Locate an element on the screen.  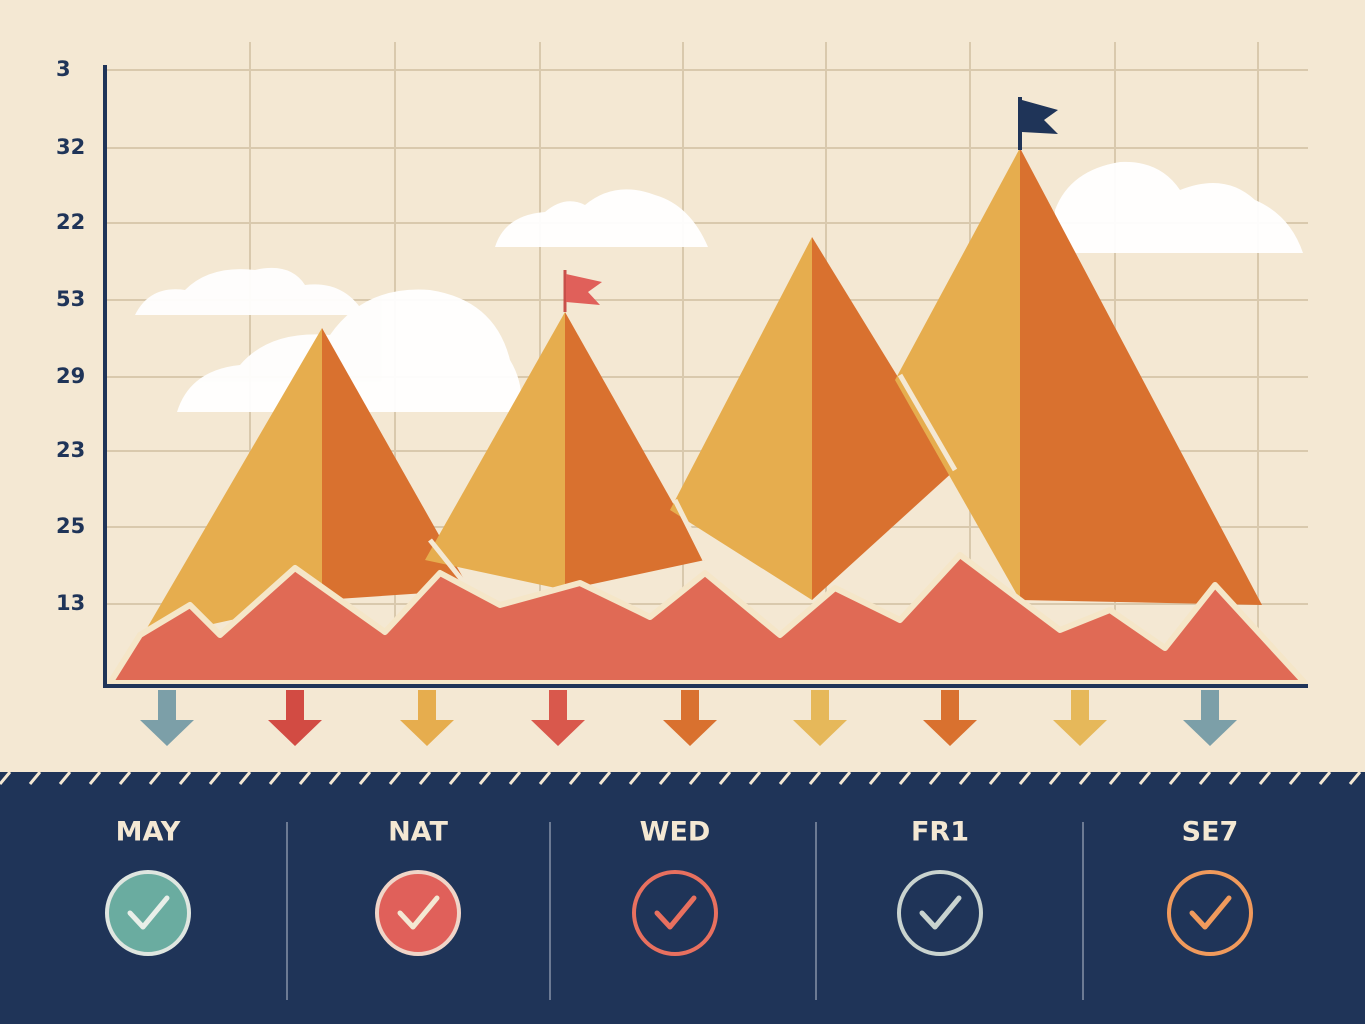
y-label: 29 is located at coordinates (70, 376).